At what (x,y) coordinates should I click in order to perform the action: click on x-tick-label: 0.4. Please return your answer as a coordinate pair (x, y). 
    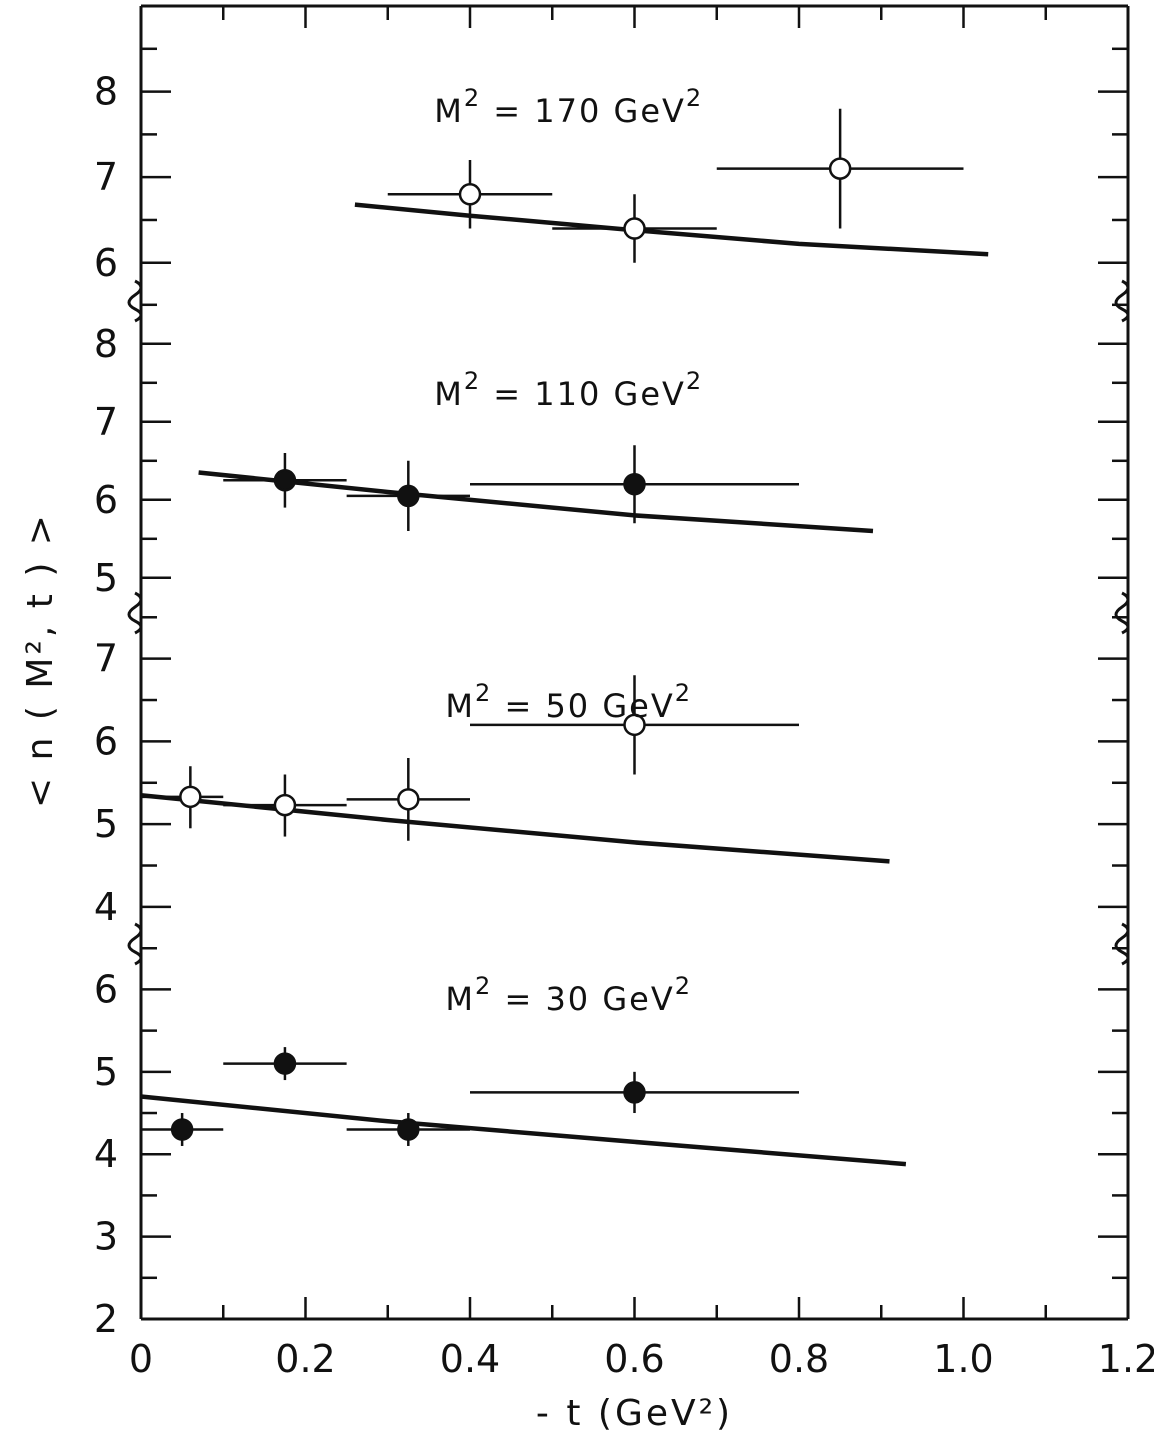
    Looking at the image, I should click on (470, 1359).